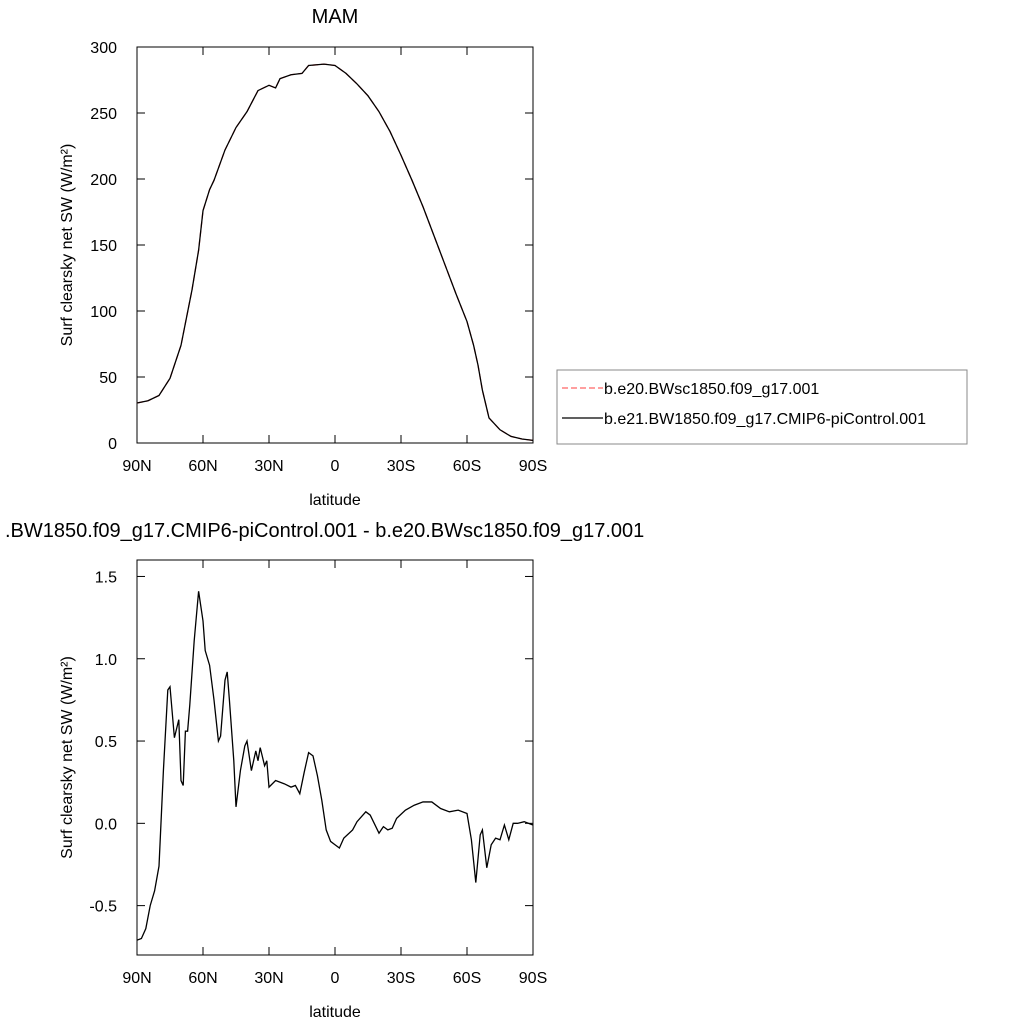  What do you see at coordinates (112, 444) in the screenshot?
I see `y-tick-label: 0` at bounding box center [112, 444].